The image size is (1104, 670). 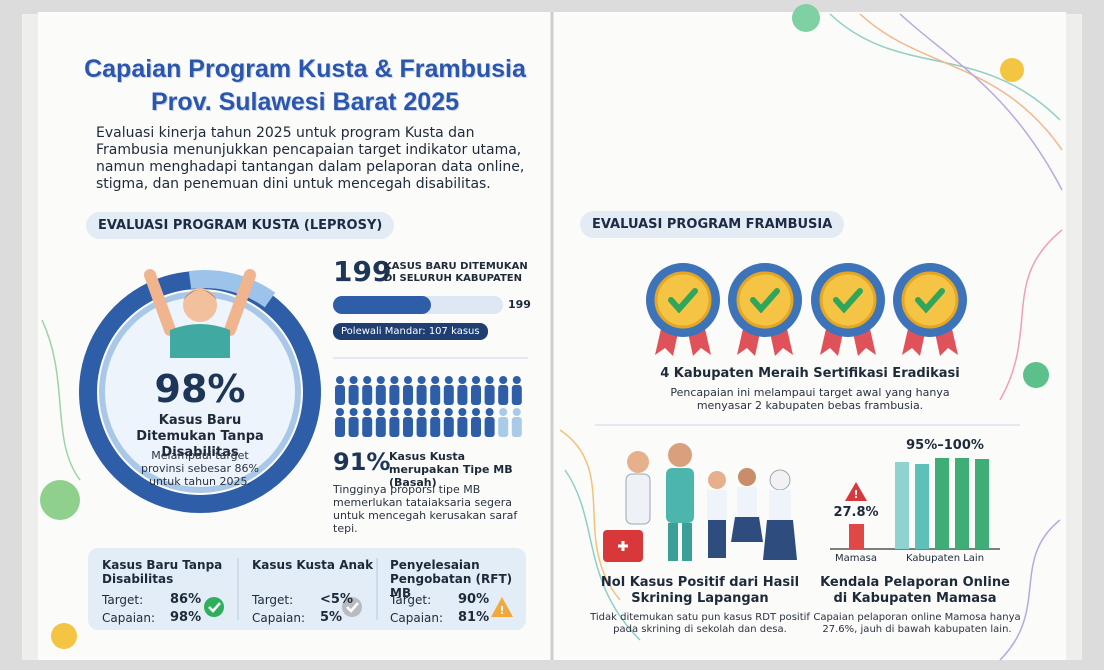 I want to click on achieved-value: 5%, so click(x=331, y=617).